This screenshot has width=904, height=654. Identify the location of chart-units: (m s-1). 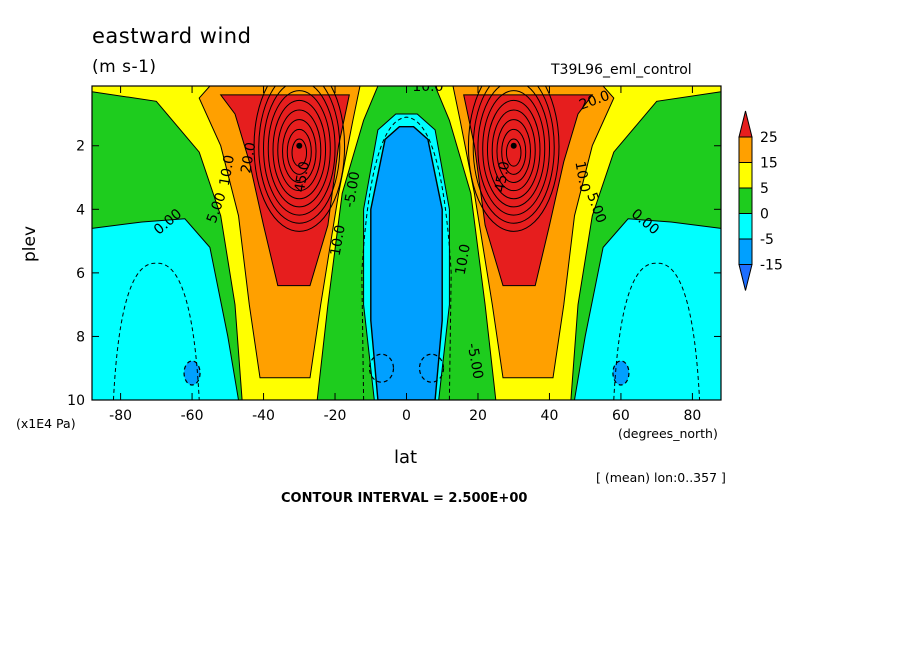
(124, 67).